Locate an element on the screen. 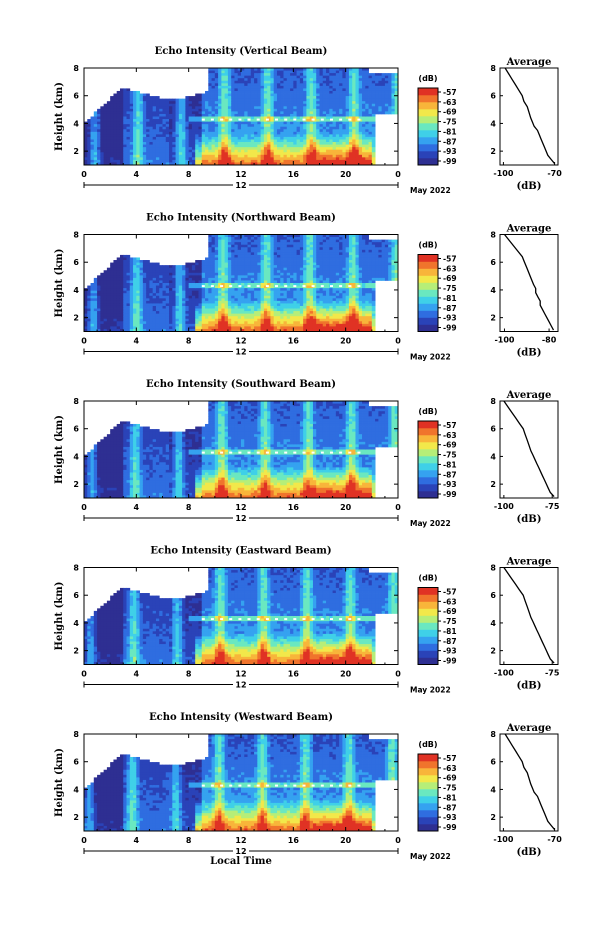  colorbar-tick-label: -75 is located at coordinates (450, 122).